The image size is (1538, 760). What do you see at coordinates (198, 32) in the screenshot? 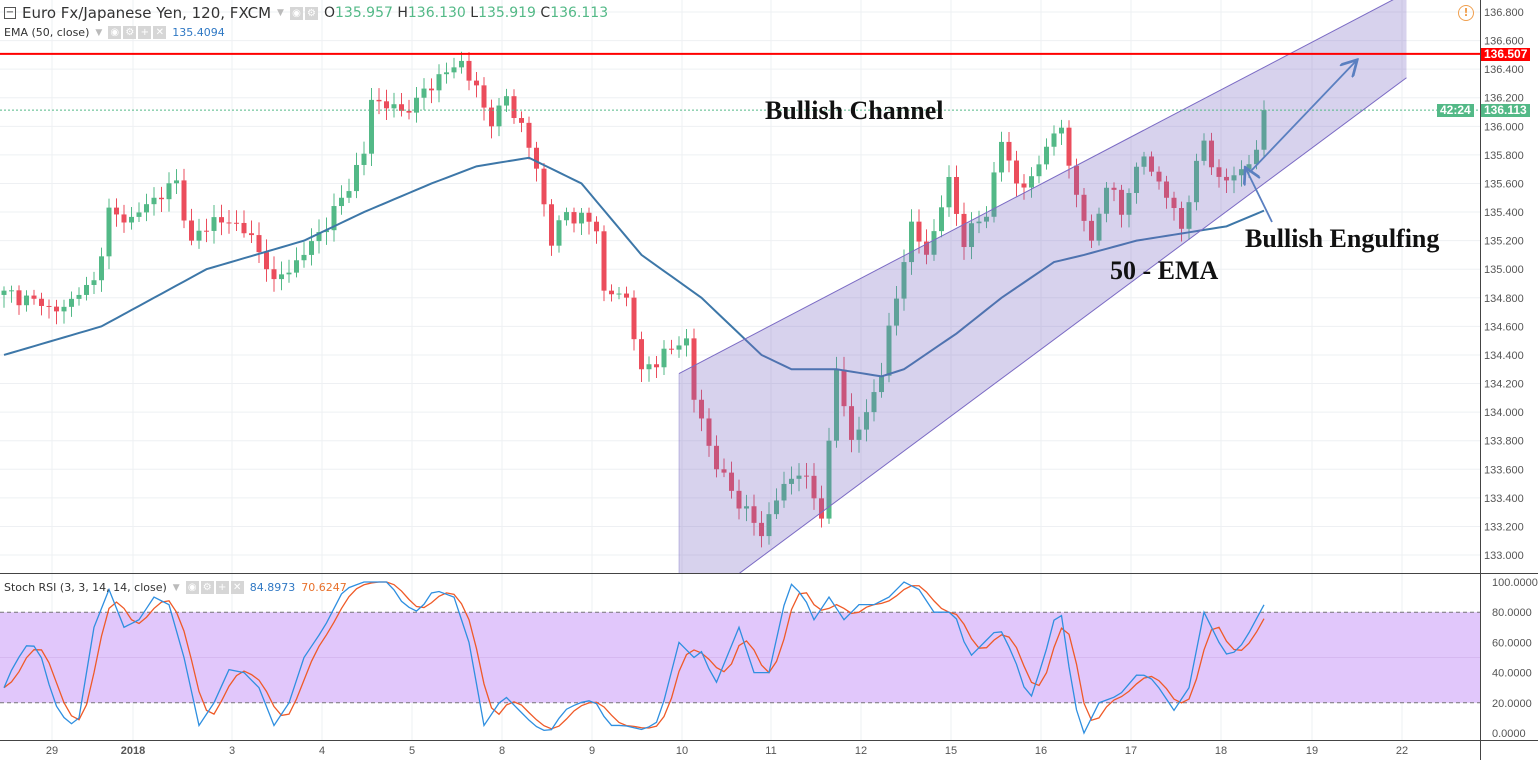
I see `ema-value: 135.4094` at bounding box center [198, 32].